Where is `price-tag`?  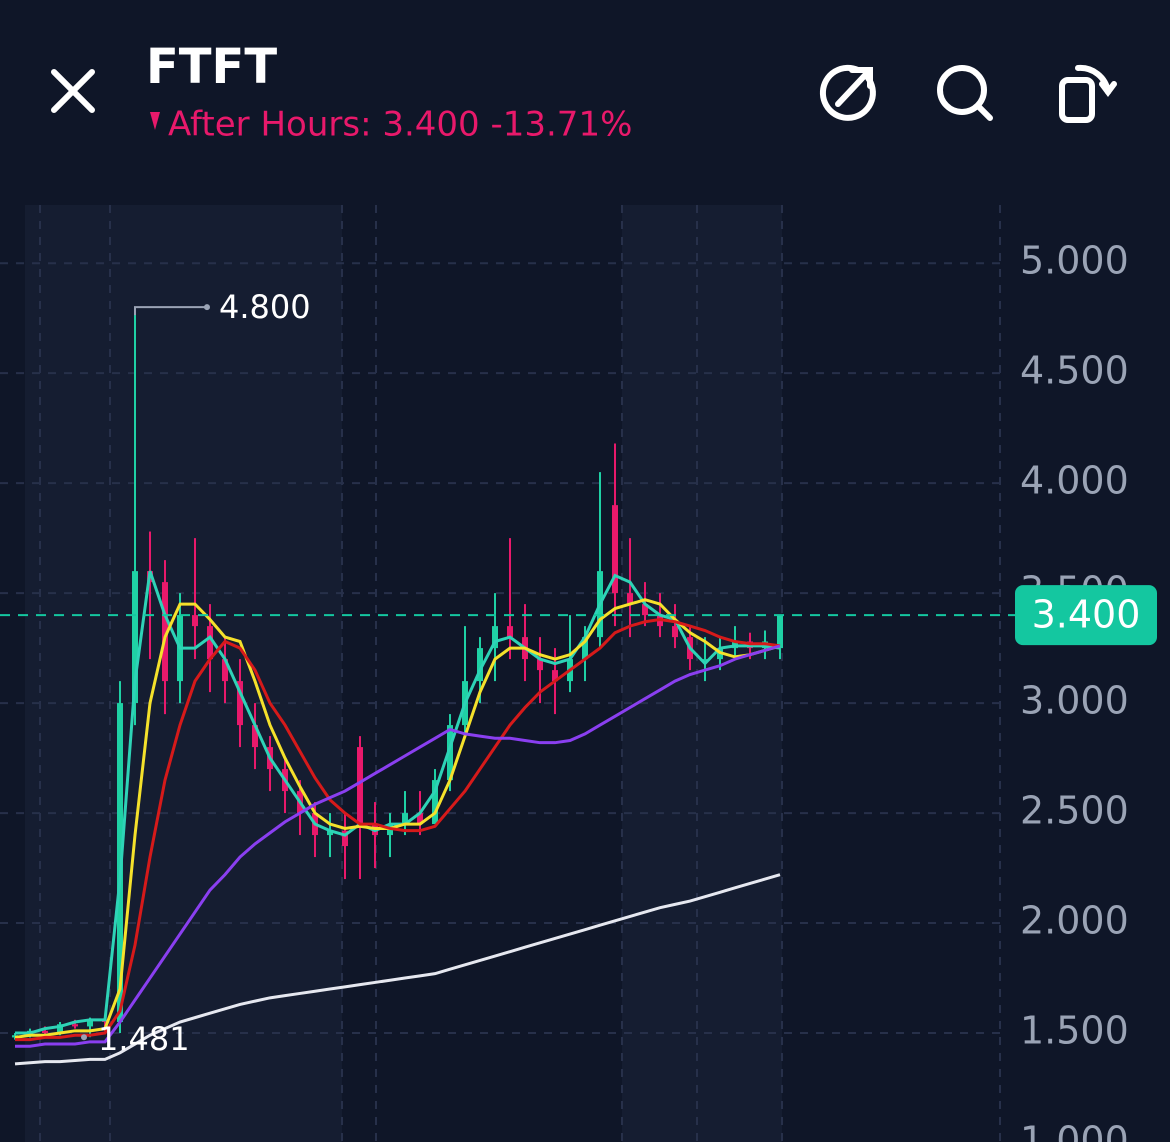 price-tag is located at coordinates (1086, 615).